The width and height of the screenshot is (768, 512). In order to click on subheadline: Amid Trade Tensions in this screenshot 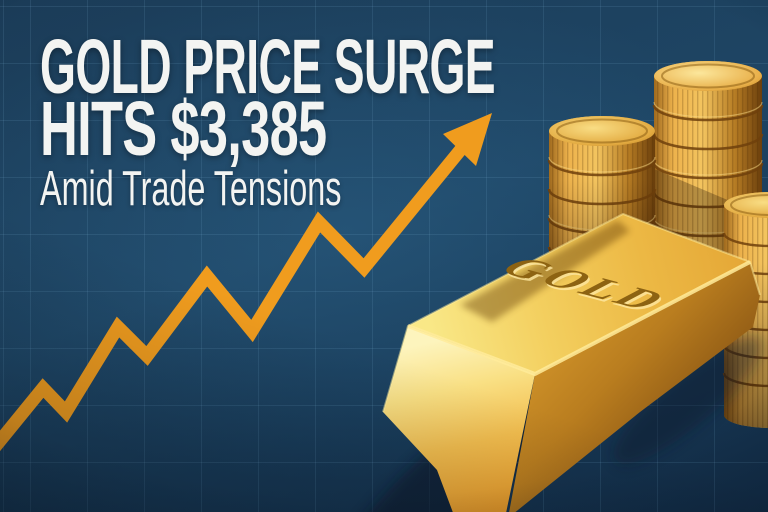, I will do `click(191, 189)`.